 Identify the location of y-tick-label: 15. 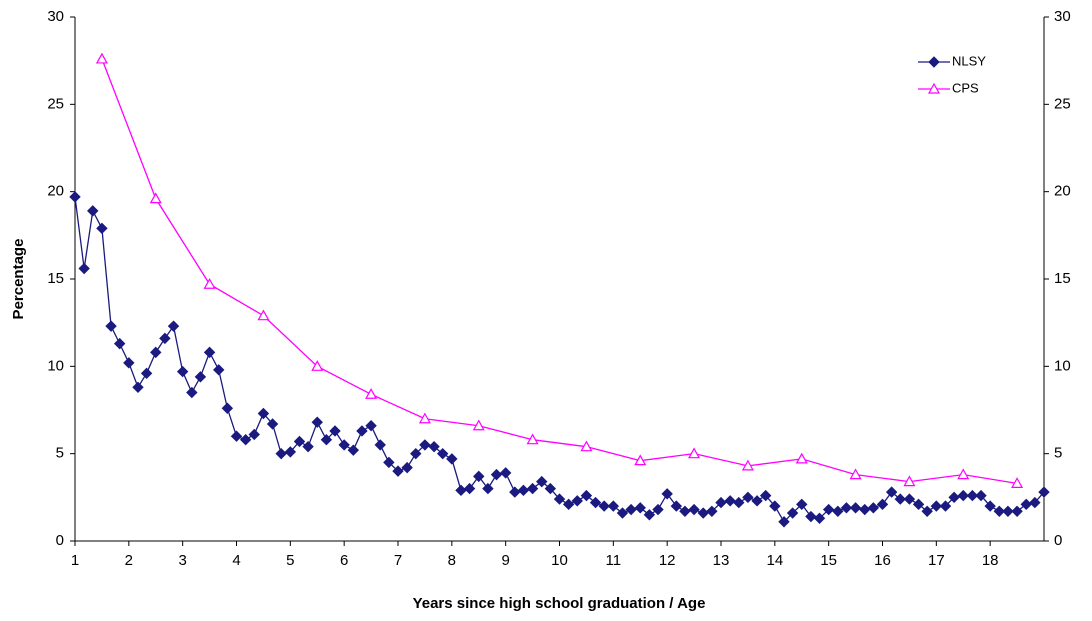
(55, 278).